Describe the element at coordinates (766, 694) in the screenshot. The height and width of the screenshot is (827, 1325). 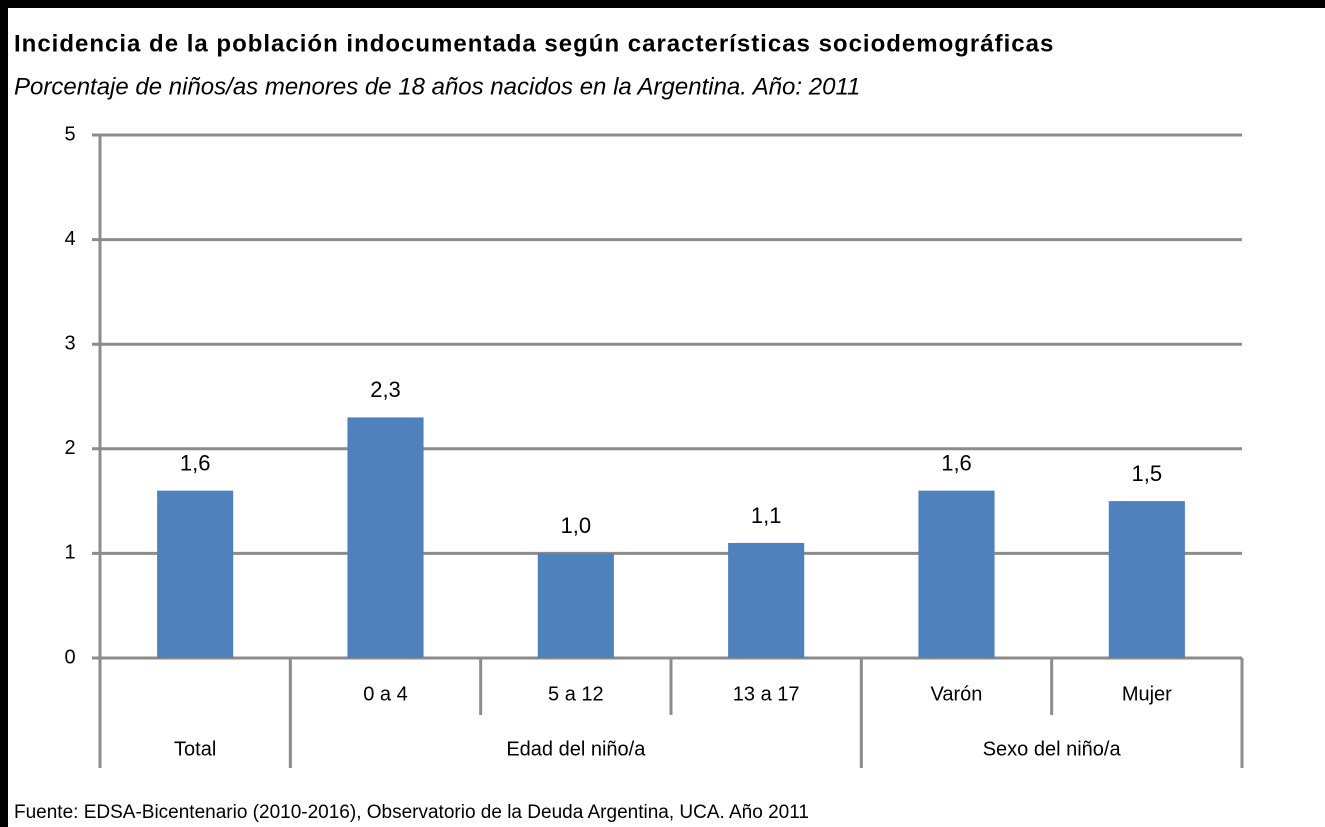
I see `x-tick-label: 13 a 17` at that location.